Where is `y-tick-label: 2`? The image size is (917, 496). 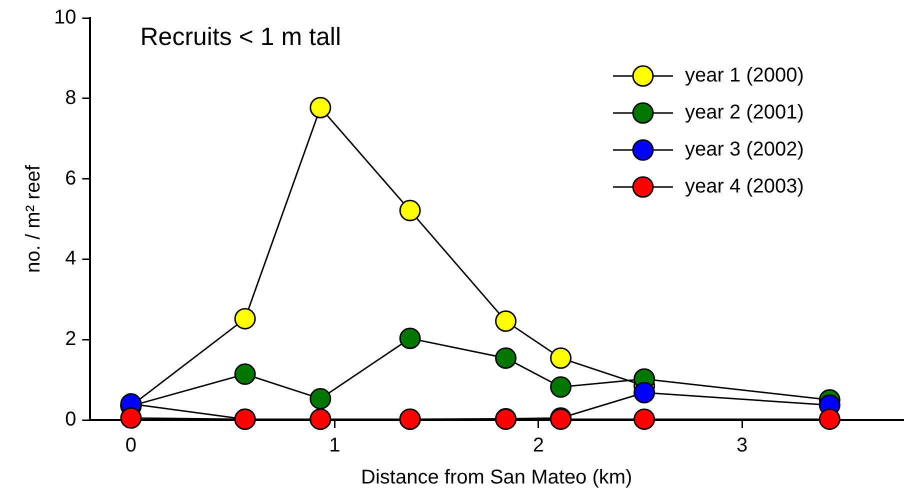
y-tick-label: 2 is located at coordinates (70, 339).